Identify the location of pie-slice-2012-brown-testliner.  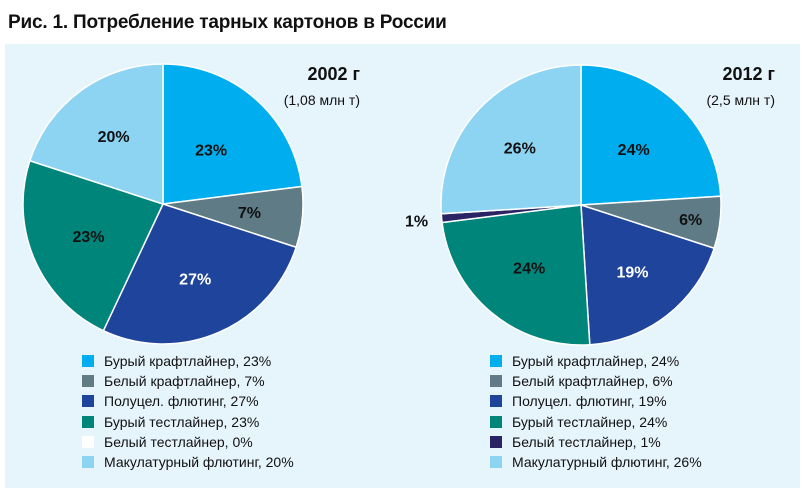
(516, 275).